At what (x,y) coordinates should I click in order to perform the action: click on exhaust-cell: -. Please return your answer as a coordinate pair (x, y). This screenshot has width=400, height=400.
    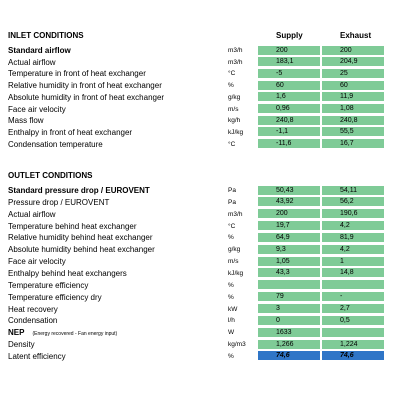
    Looking at the image, I should click on (353, 297).